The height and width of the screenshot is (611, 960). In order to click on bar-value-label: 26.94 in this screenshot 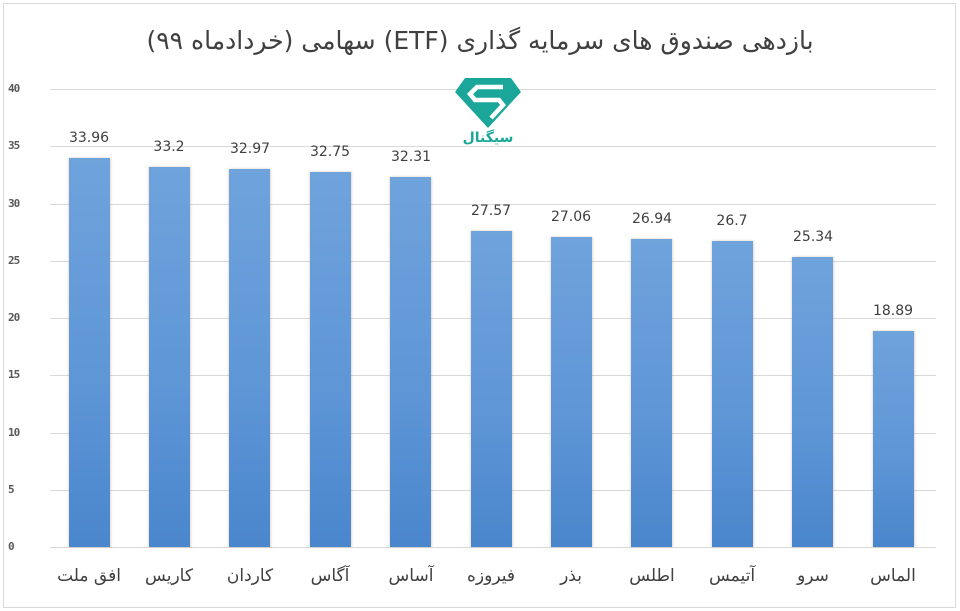, I will do `click(652, 219)`.